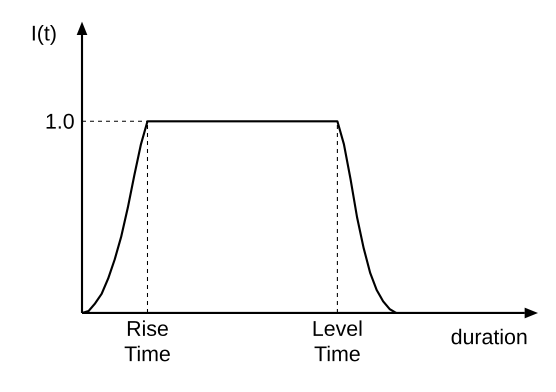 This screenshot has width=556, height=392. I want to click on text: 1.0, so click(60, 121).